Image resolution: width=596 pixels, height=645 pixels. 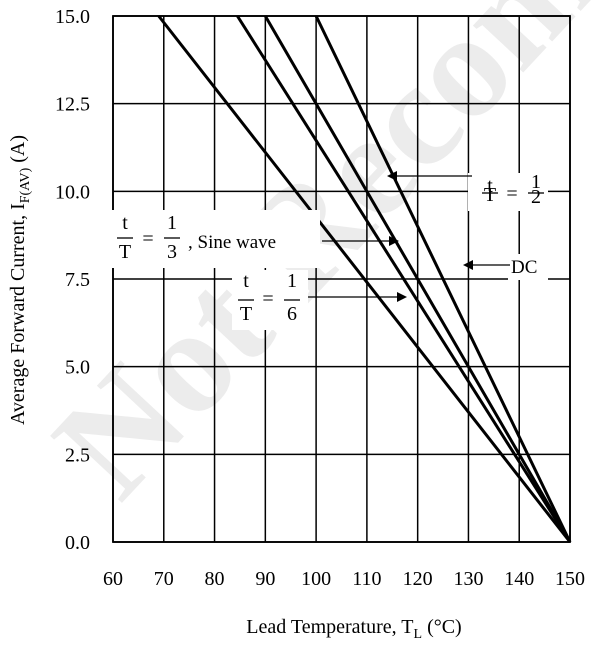 What do you see at coordinates (524, 267) in the screenshot?
I see `svg-text: DC` at bounding box center [524, 267].